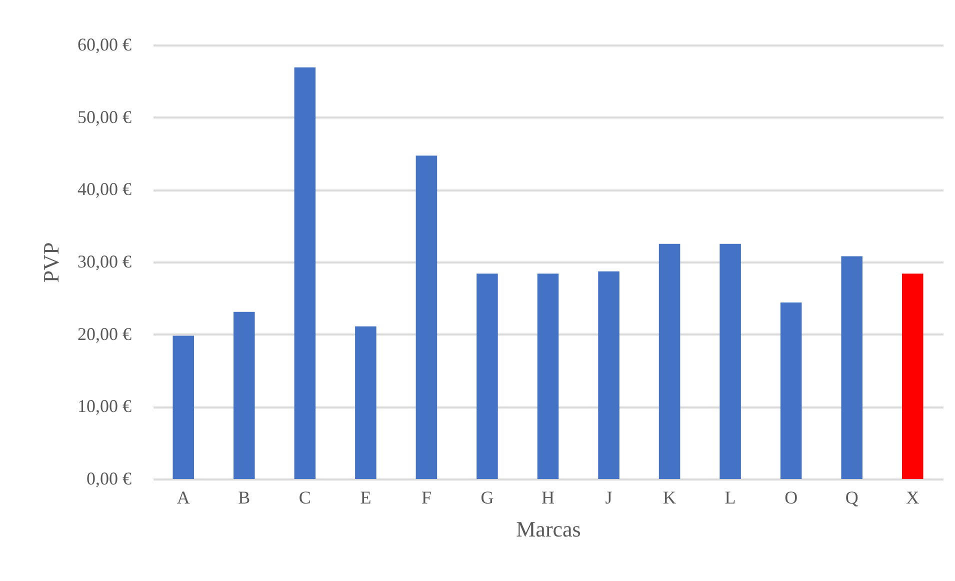 The height and width of the screenshot is (581, 955). I want to click on y-tick-label: 50,00 €, so click(105, 116).